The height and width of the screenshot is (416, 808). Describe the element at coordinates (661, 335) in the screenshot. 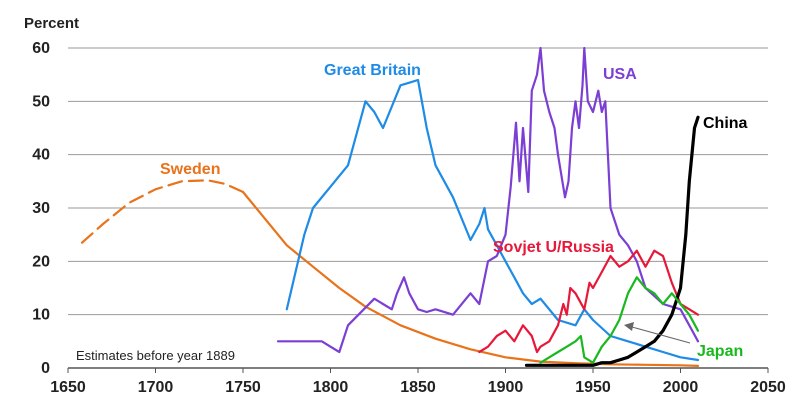

I see `japan-arrow-line` at that location.